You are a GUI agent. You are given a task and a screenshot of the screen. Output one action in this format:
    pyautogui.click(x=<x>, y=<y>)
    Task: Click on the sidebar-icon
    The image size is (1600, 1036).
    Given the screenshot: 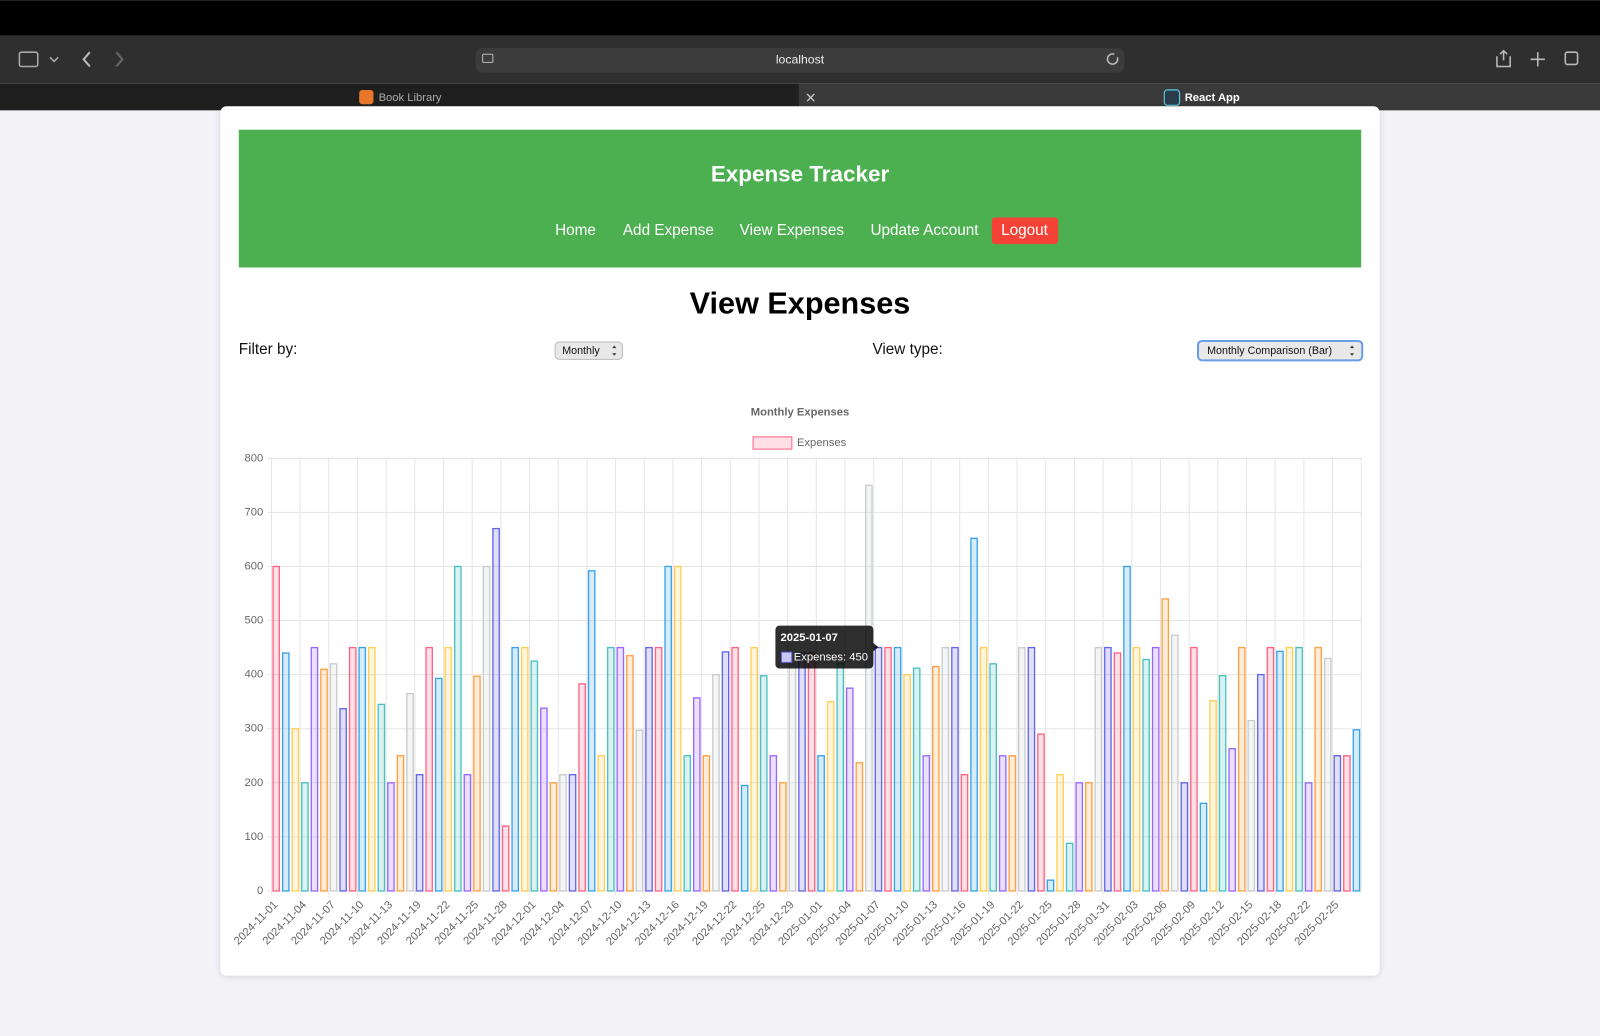 What is the action you would take?
    pyautogui.click(x=28, y=59)
    